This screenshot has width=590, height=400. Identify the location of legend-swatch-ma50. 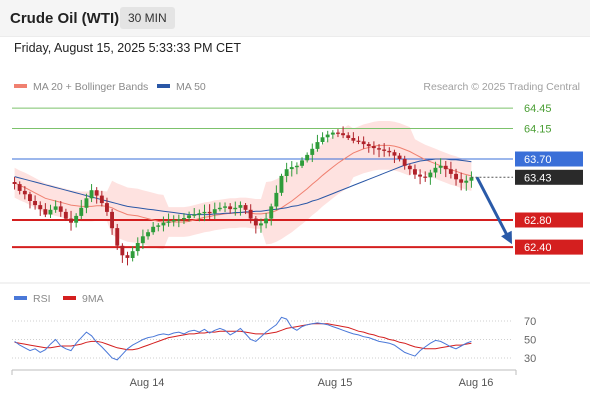
(163, 86).